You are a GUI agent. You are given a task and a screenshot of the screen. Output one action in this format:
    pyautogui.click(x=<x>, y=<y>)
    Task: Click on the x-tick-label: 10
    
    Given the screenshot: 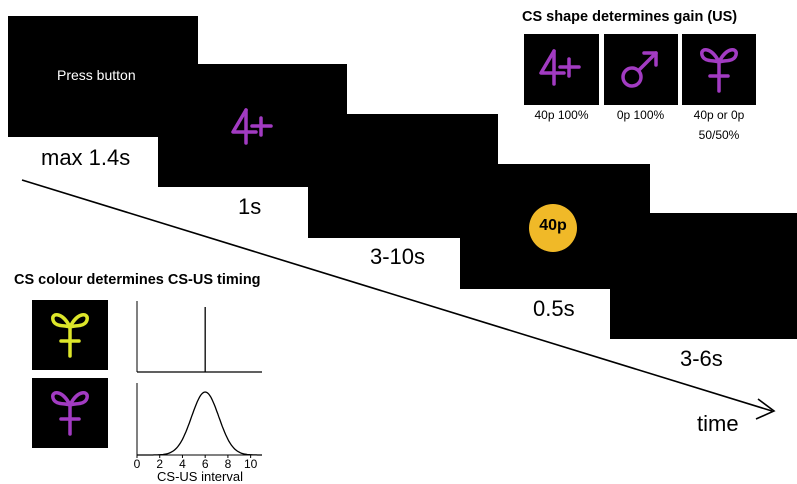 What is the action you would take?
    pyautogui.click(x=250, y=464)
    